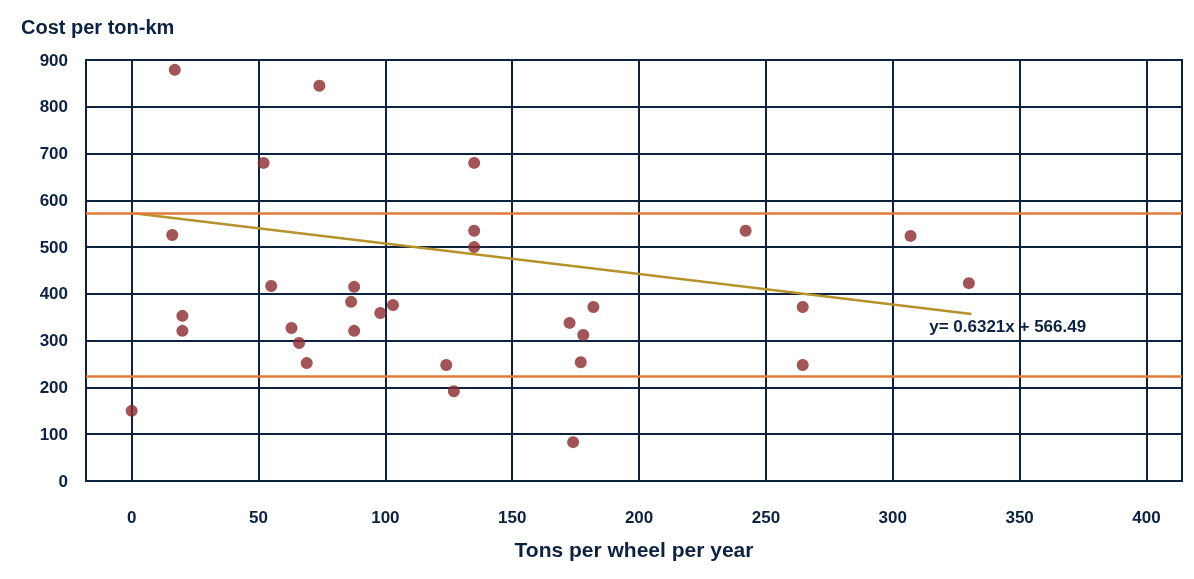  What do you see at coordinates (258, 517) in the screenshot?
I see `x-tick-label: 50` at bounding box center [258, 517].